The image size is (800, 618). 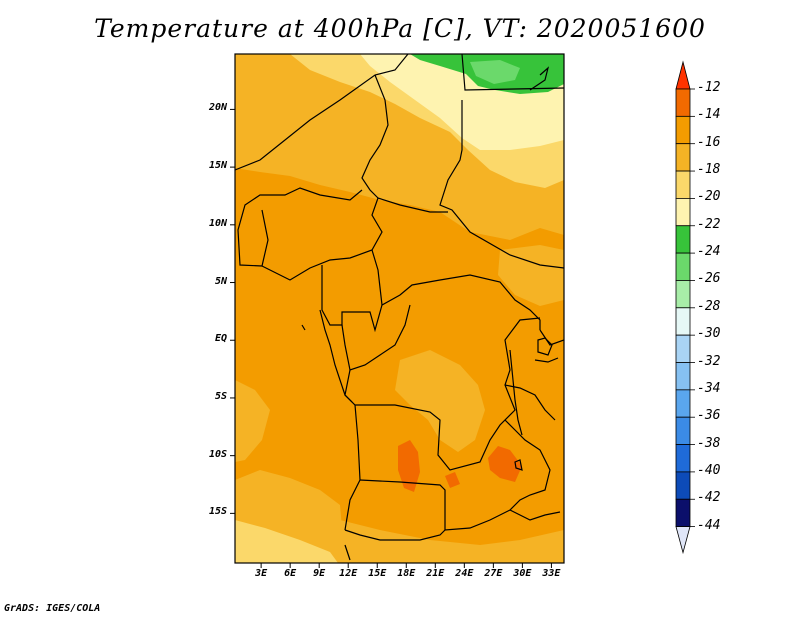 I want to click on field-band-14-east, so click(x=505, y=464).